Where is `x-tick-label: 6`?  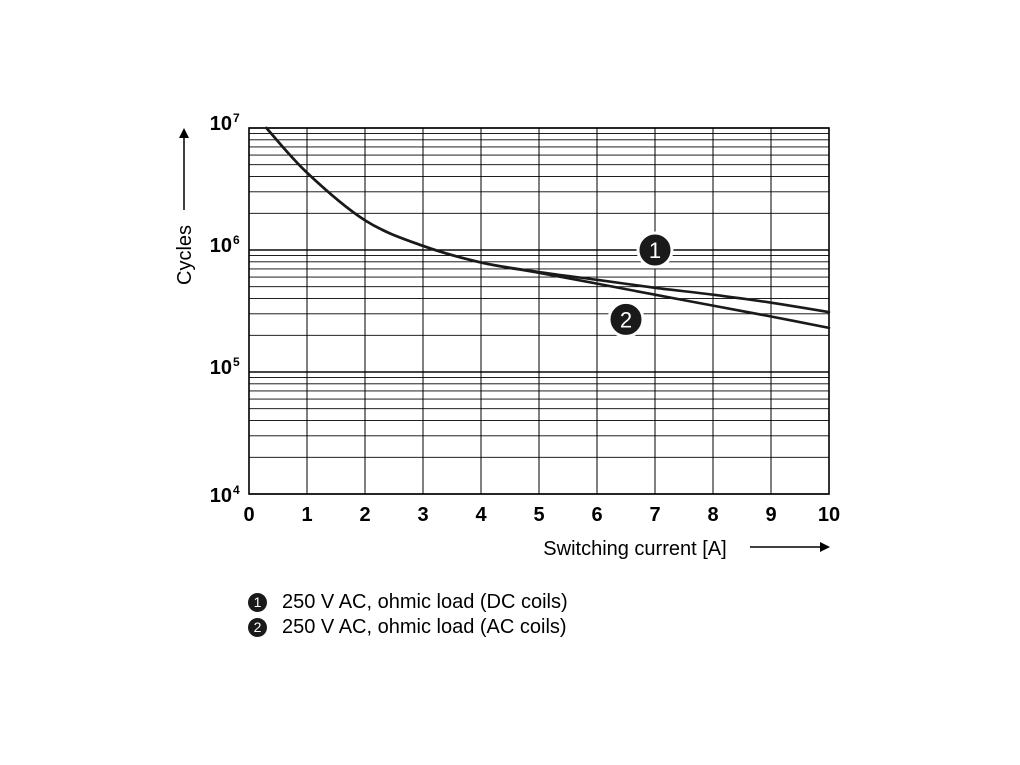
x-tick-label: 6 is located at coordinates (596, 515).